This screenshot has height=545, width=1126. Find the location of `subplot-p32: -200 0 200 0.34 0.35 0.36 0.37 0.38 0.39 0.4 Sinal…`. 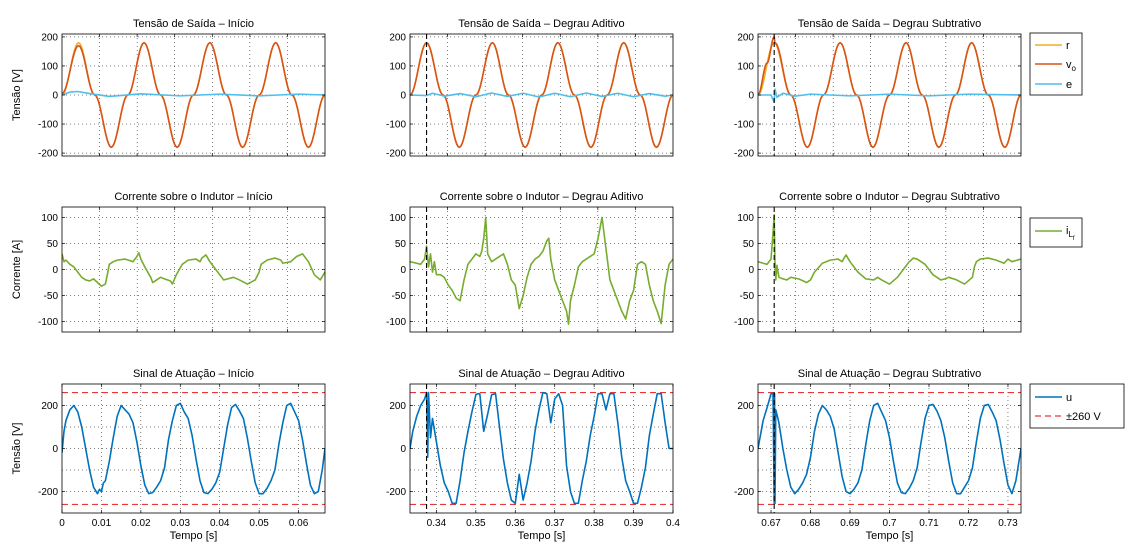

subplot-p32: -200 0 200 0.34 0.35 0.36 0.37 0.38 0.39 0.4 Sinal… is located at coordinates (533, 455).